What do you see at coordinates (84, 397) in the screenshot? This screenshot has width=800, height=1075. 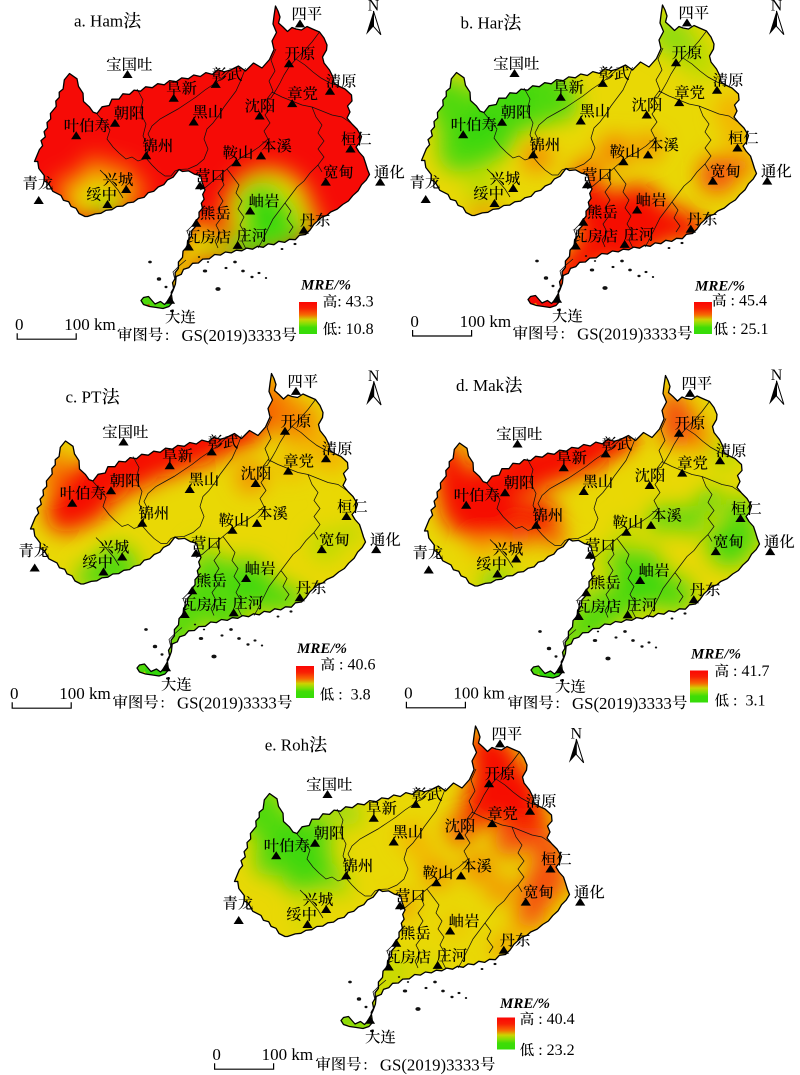 I see `svg-text: c. PT` at bounding box center [84, 397].